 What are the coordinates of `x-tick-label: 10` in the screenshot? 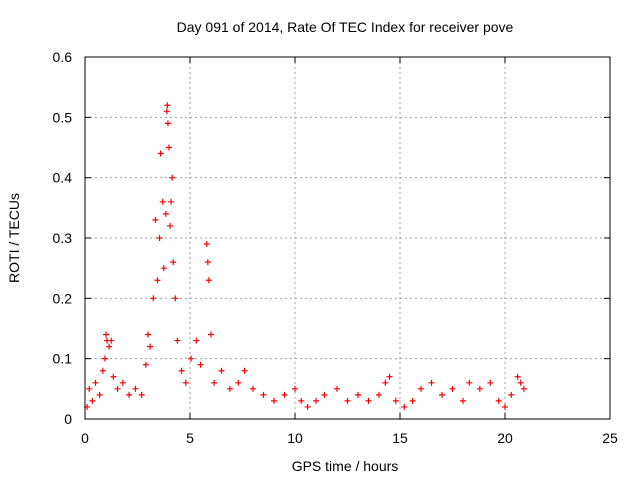 It's located at (295, 438).